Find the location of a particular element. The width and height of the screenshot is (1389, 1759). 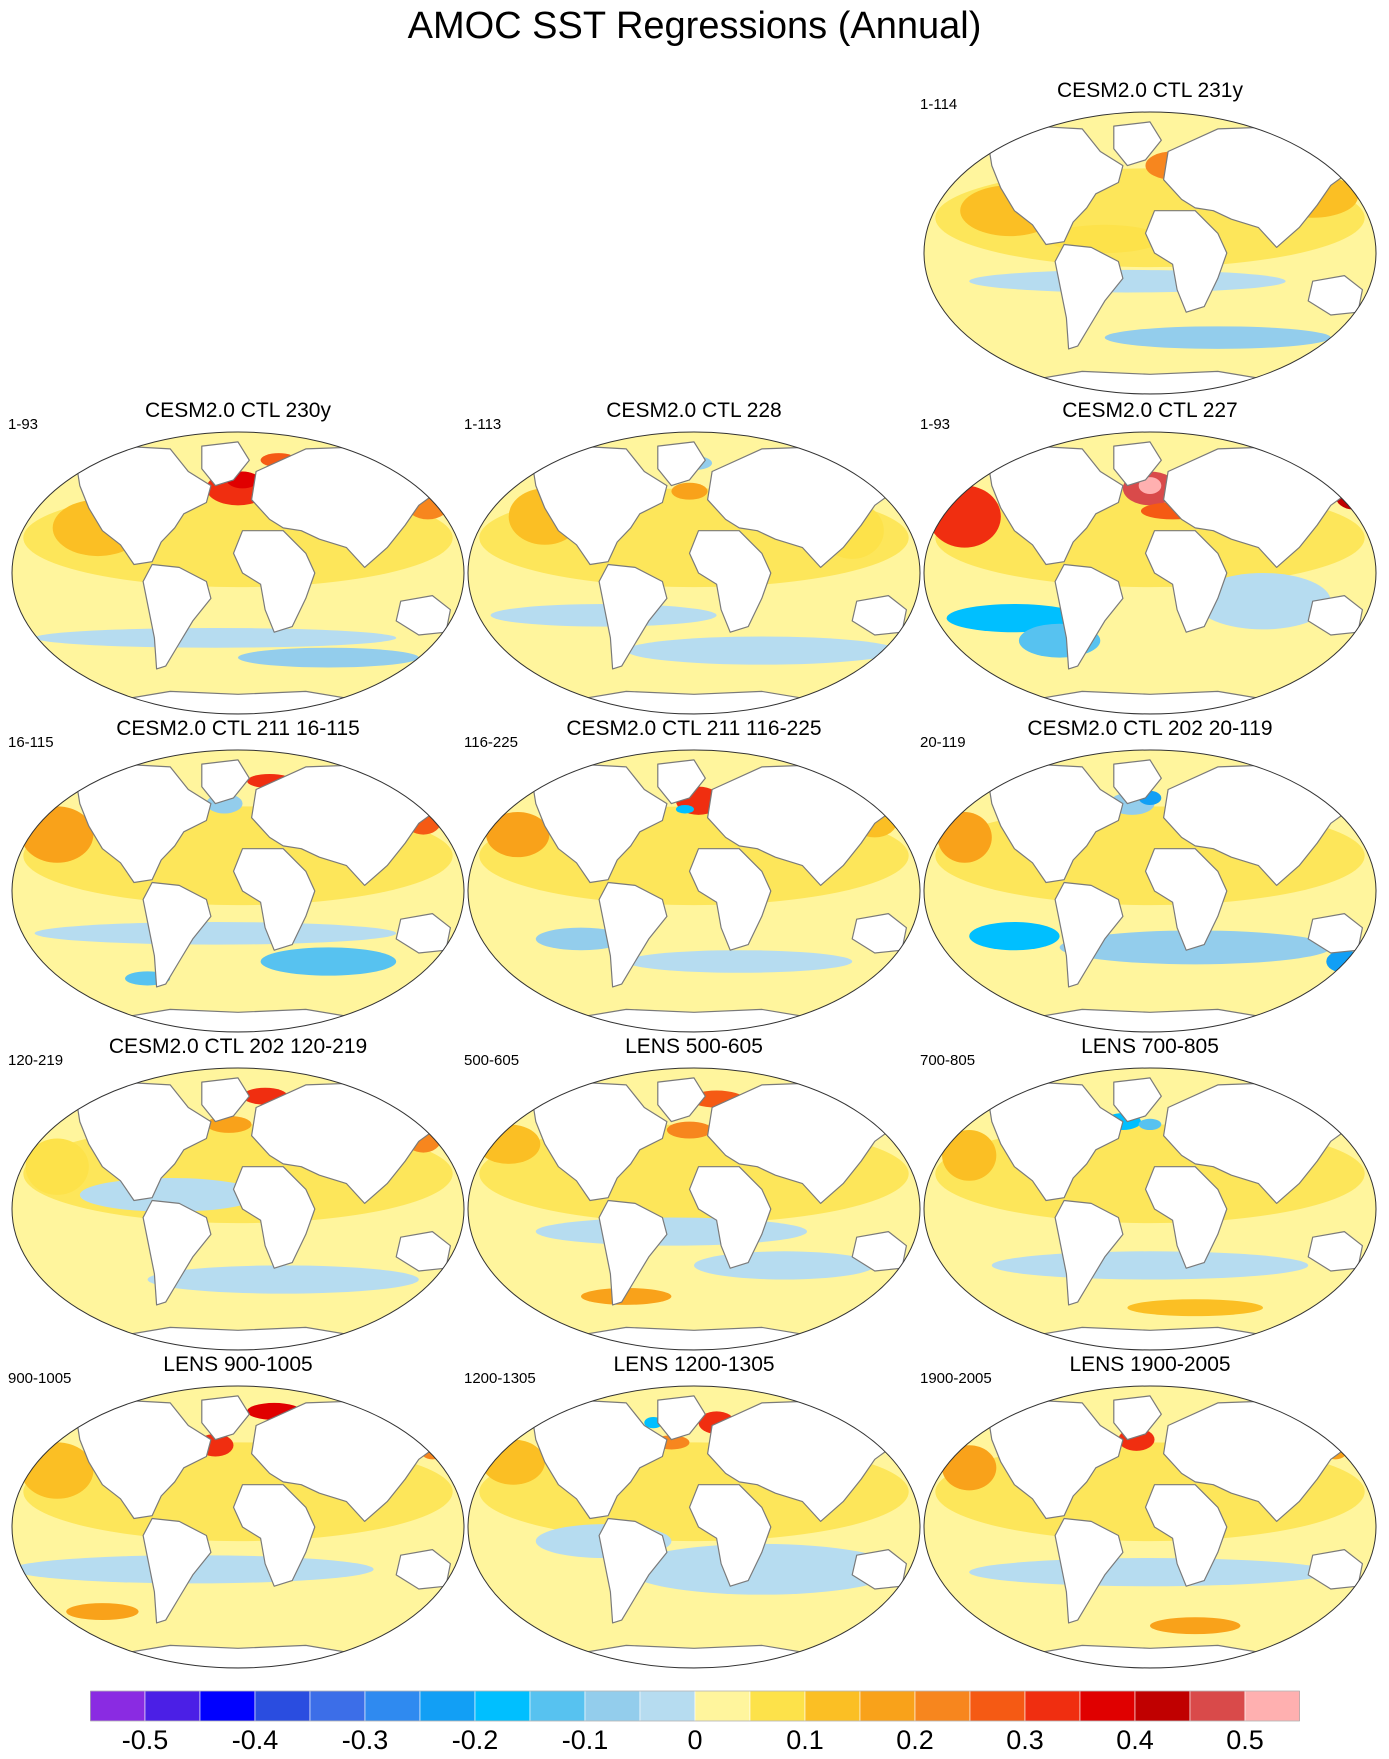

panel-range-label: 700-805 is located at coordinates (948, 1060).